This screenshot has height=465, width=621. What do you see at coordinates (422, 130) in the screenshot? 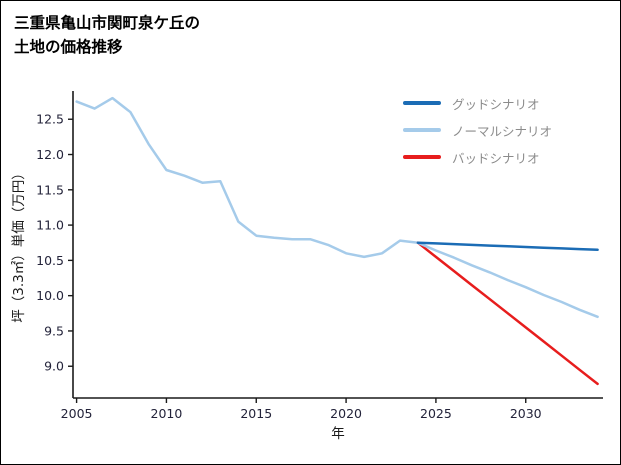
I see `legend-swatch-normal` at bounding box center [422, 130].